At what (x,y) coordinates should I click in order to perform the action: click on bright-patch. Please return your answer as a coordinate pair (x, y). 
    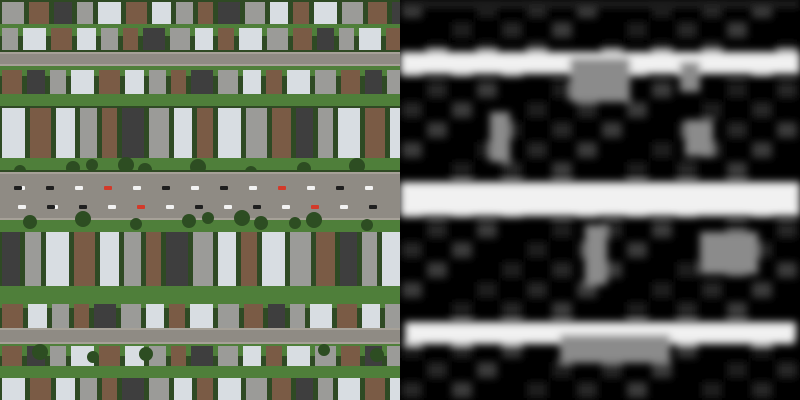
    Looking at the image, I should click on (729, 253).